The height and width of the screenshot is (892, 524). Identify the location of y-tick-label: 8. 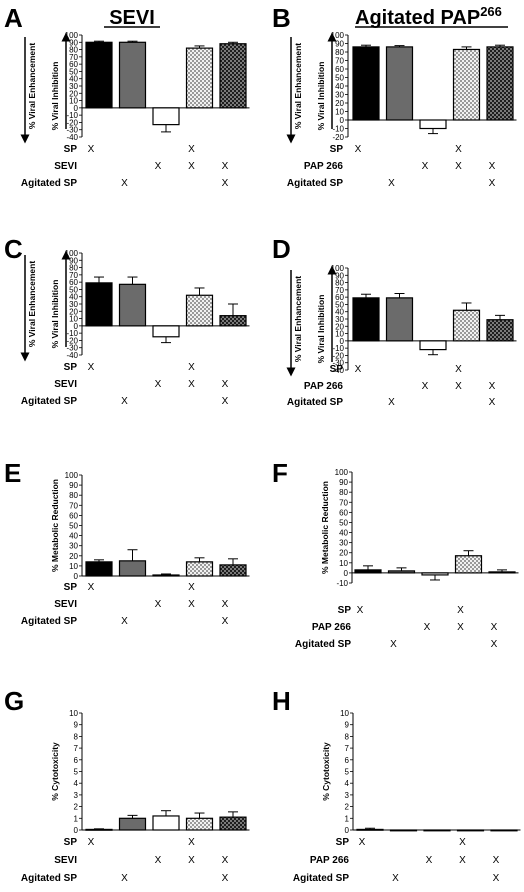
(347, 736).